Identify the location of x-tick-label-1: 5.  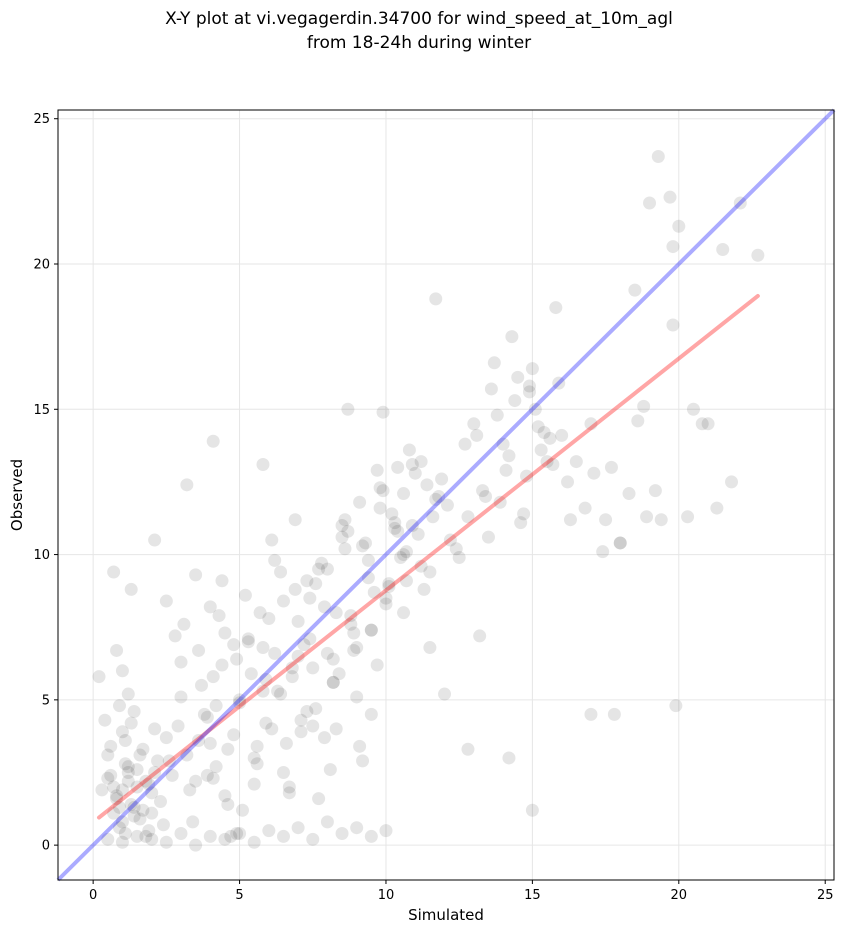
(239, 895).